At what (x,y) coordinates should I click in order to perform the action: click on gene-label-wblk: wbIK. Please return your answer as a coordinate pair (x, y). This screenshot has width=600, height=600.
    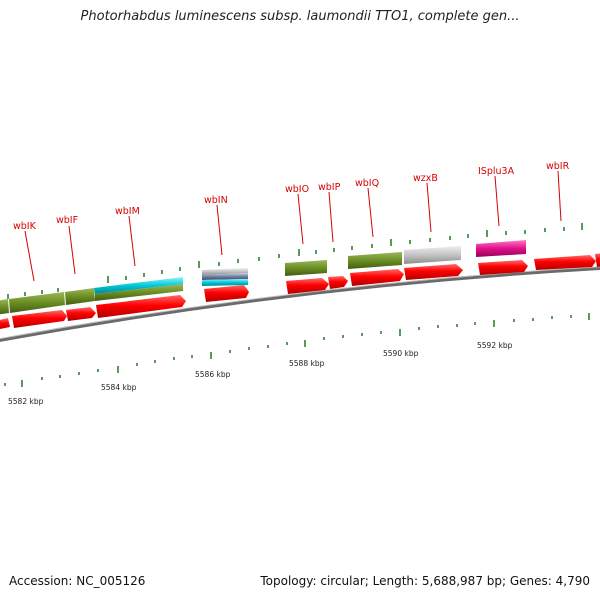
    Looking at the image, I should click on (25, 226).